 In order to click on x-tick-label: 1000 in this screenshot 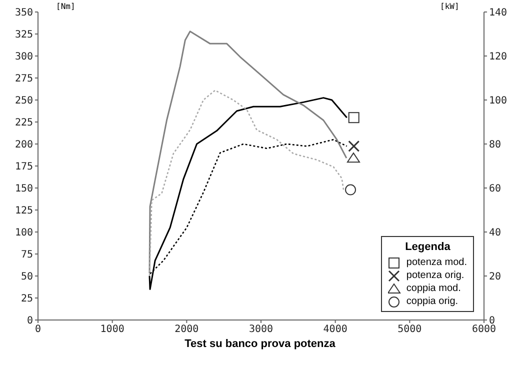, I will do `click(112, 330)`.